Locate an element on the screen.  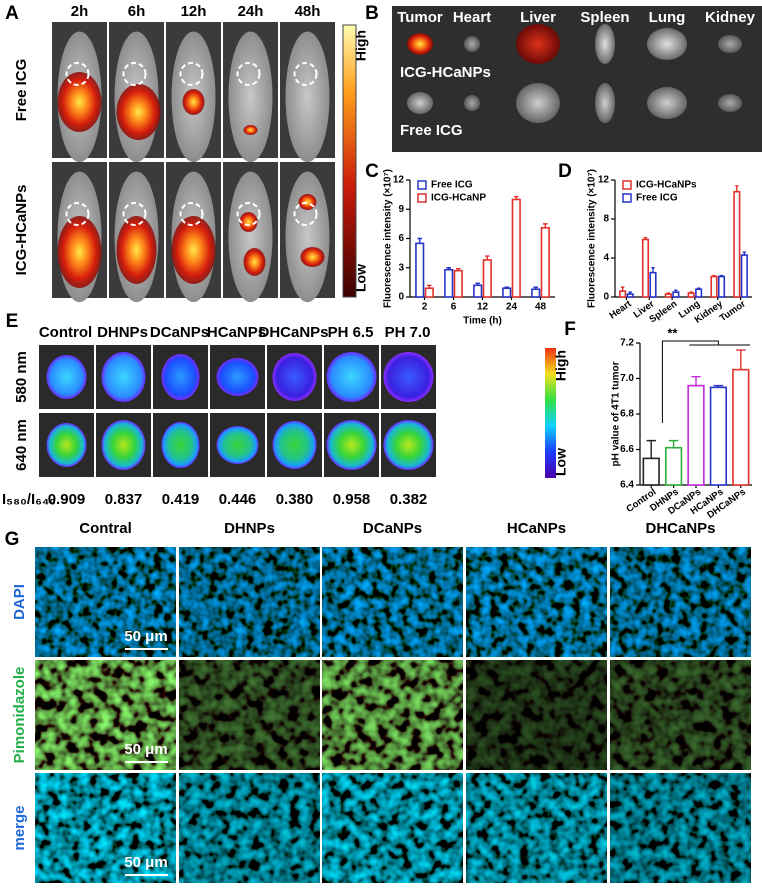
y-tick-label: 8 is located at coordinates (606, 219).